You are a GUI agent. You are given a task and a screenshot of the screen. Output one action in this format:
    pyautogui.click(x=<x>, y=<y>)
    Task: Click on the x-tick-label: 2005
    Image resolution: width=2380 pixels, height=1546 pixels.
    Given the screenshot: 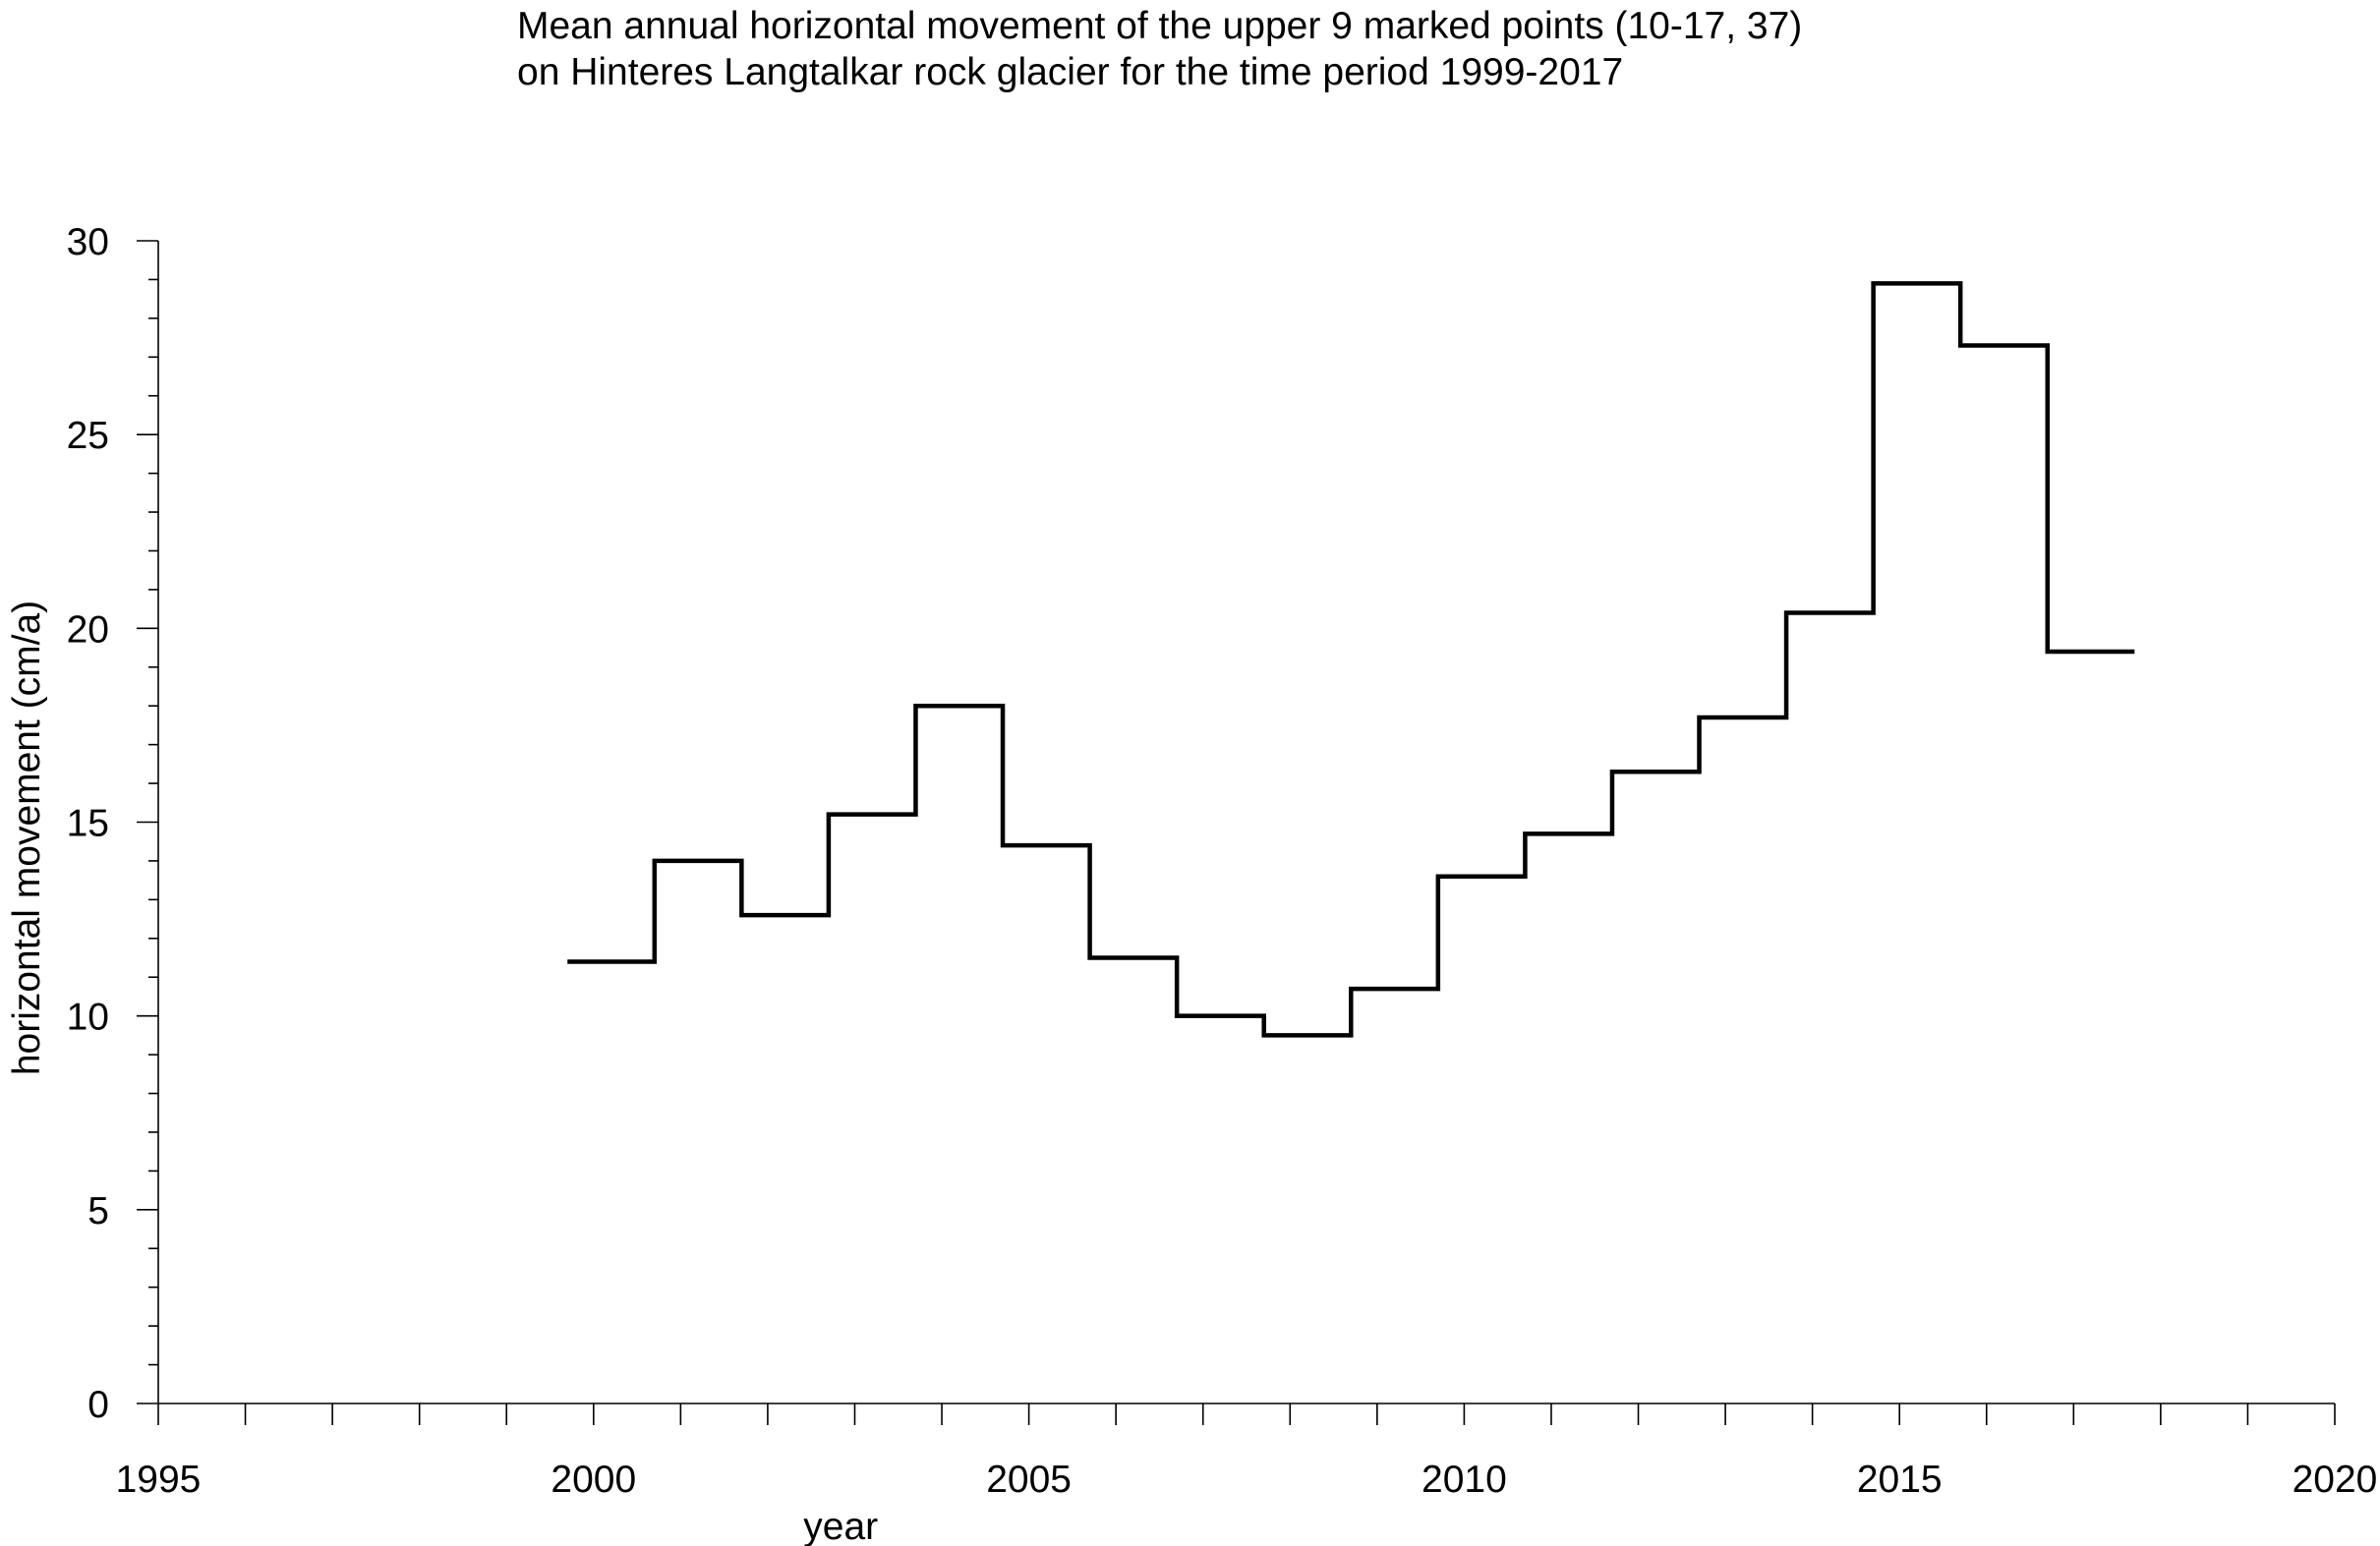 What is the action you would take?
    pyautogui.click(x=1029, y=1480)
    